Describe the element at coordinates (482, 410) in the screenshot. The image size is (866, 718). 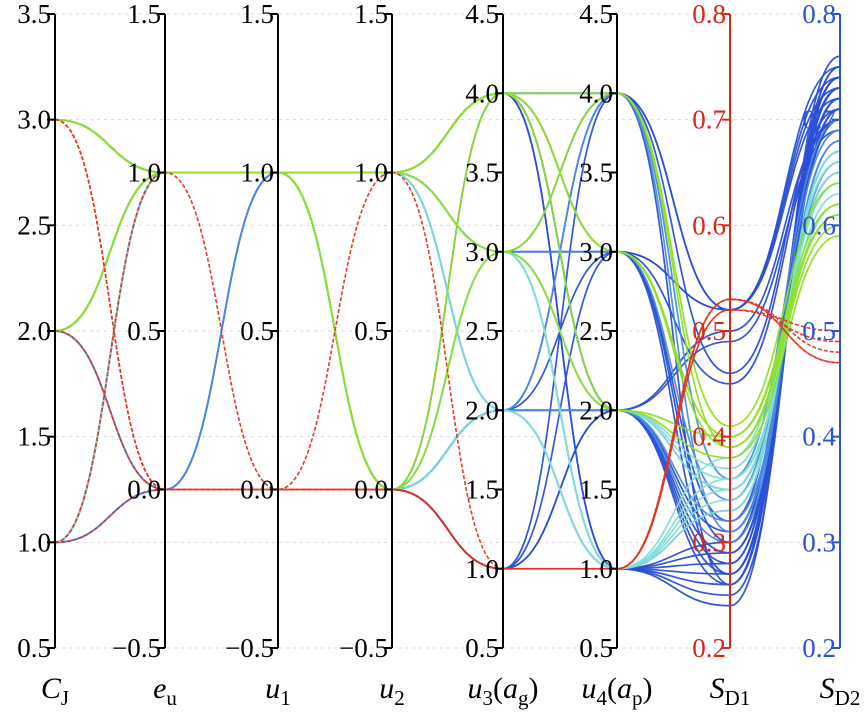
I see `tick-label-u3: 2.0` at that location.